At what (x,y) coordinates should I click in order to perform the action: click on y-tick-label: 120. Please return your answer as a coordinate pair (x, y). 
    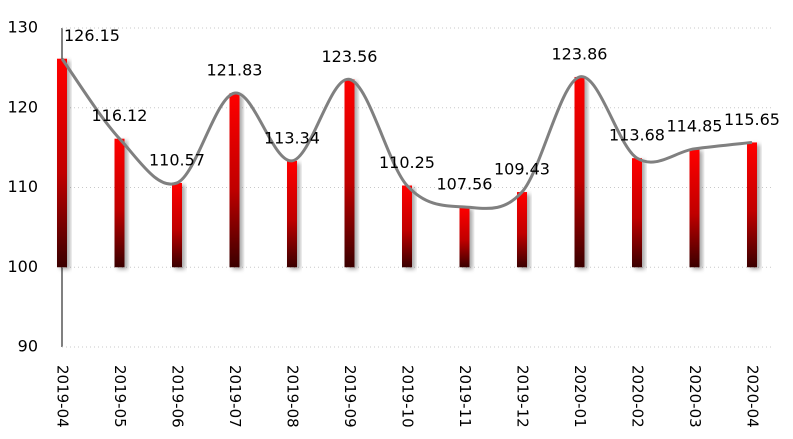
    Looking at the image, I should click on (22, 106).